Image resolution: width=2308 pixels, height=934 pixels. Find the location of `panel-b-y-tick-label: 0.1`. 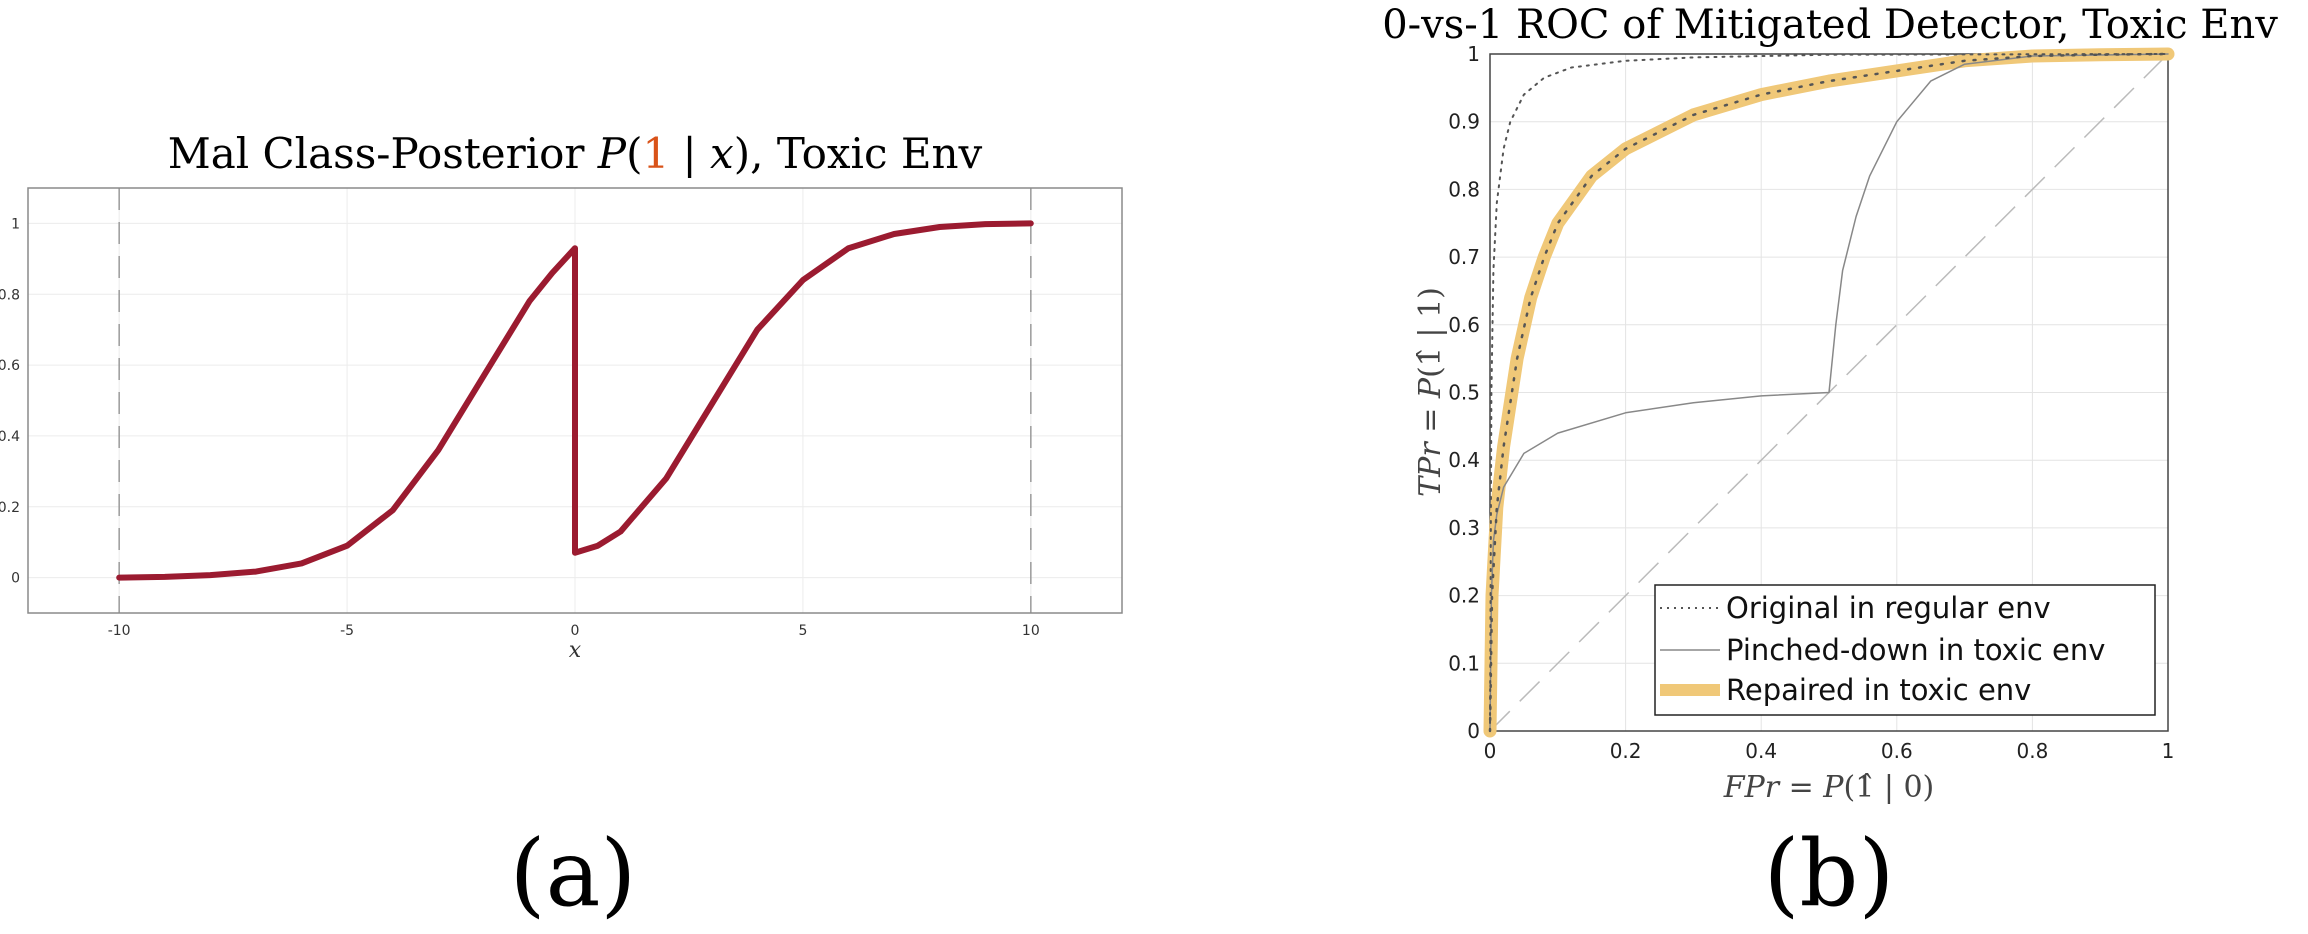

panel-b-y-tick-label: 0.1 is located at coordinates (1464, 663).